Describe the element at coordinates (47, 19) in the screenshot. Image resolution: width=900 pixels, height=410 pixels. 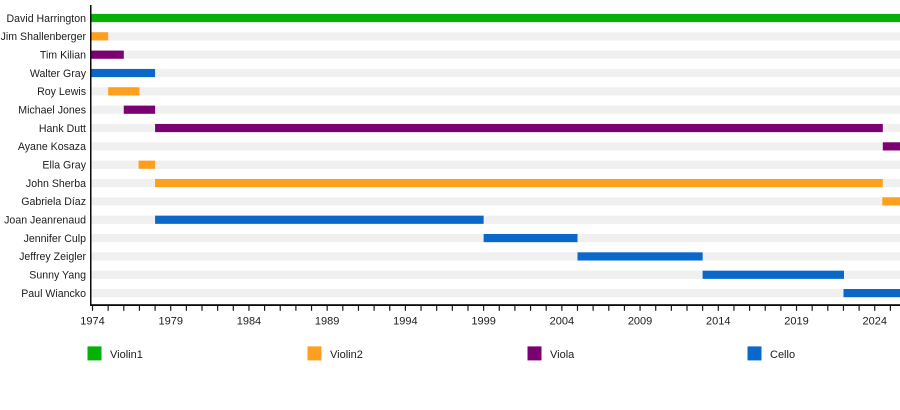
I see `svg-text: David Harrington` at that location.